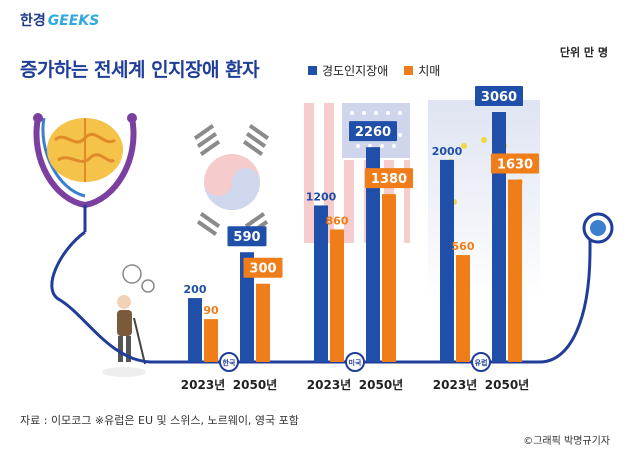  What do you see at coordinates (429, 71) in the screenshot?
I see `legend-label-dementia: 치매` at bounding box center [429, 71].